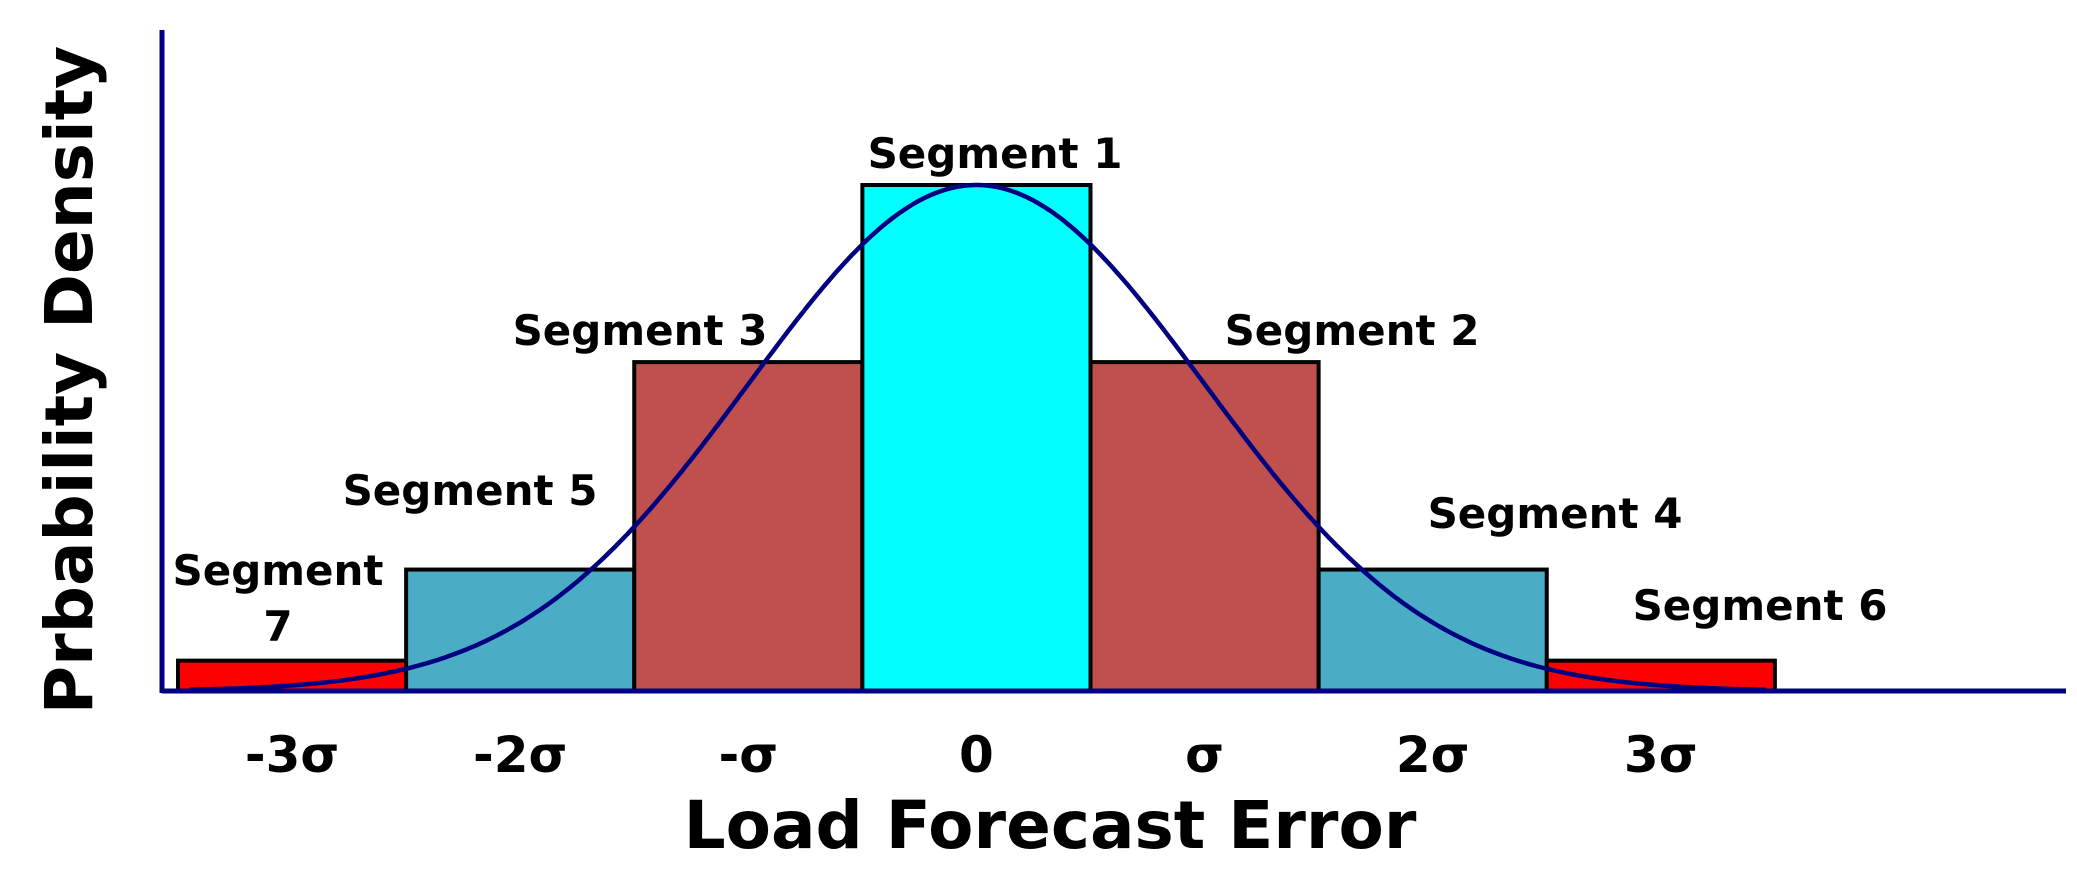 This screenshot has width=2077, height=873. I want to click on x-tick-label: 3σ, so click(1661, 755).